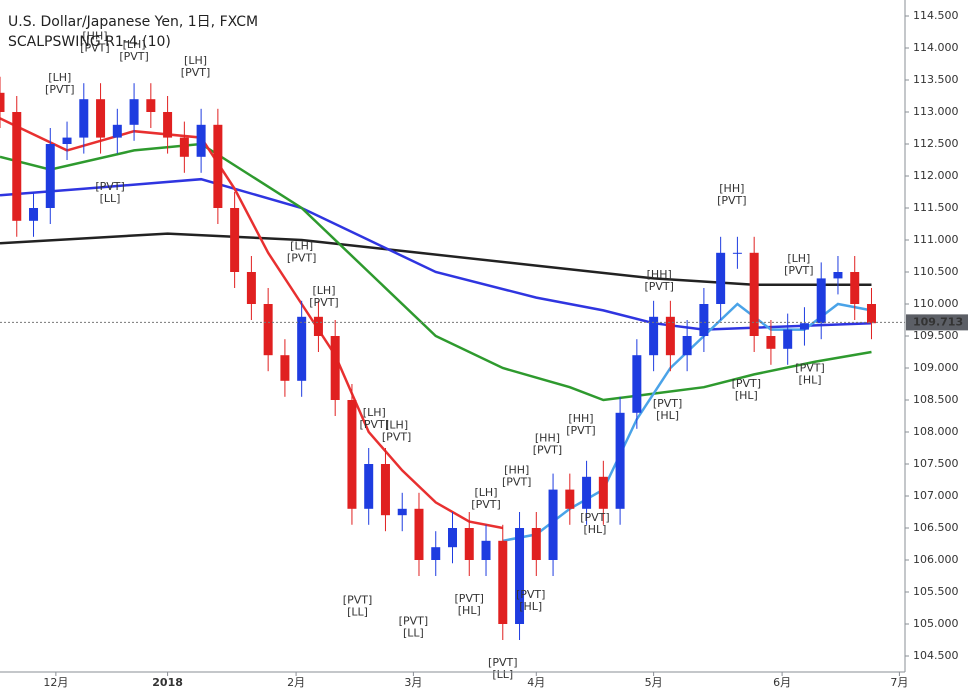 Image resolution: width=968 pixels, height=694 pixels. Describe the element at coordinates (133, 22) in the screenshot. I see `chart-title: U.S. Dollar/Japanese Yen, 1日, FXCM` at that location.